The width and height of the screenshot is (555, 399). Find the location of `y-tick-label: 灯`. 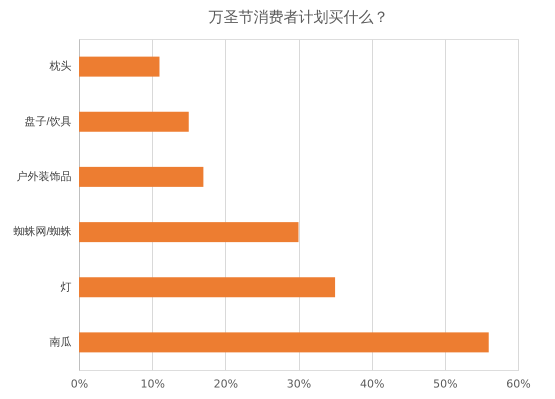

y-tick-label: 灯 is located at coordinates (66, 287).